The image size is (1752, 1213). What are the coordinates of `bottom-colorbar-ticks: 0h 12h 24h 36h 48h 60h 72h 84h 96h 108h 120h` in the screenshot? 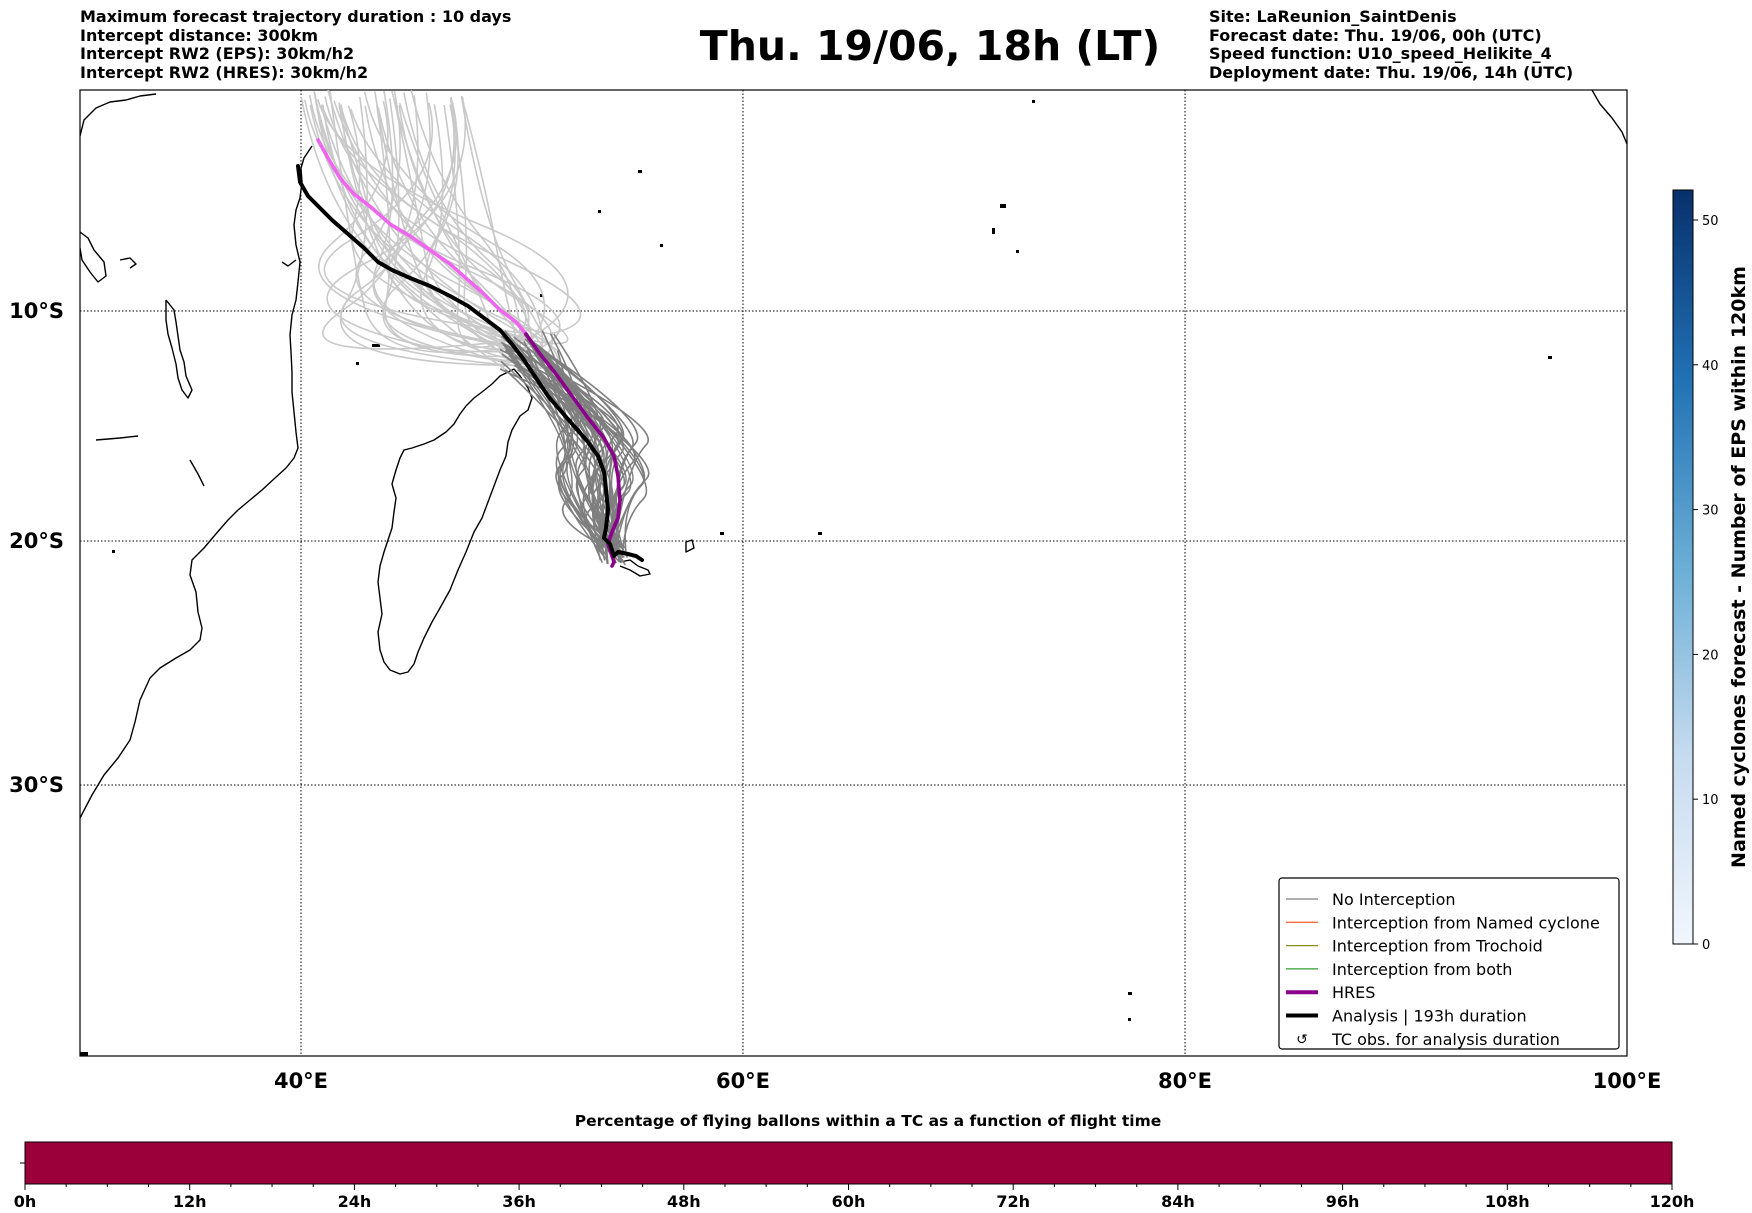 It's located at (854, 1197).